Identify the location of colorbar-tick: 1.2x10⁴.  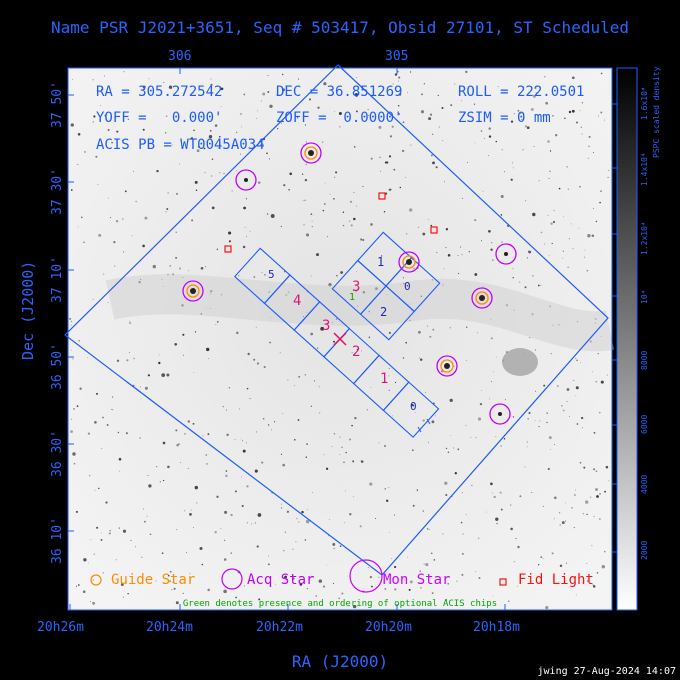
(644, 238).